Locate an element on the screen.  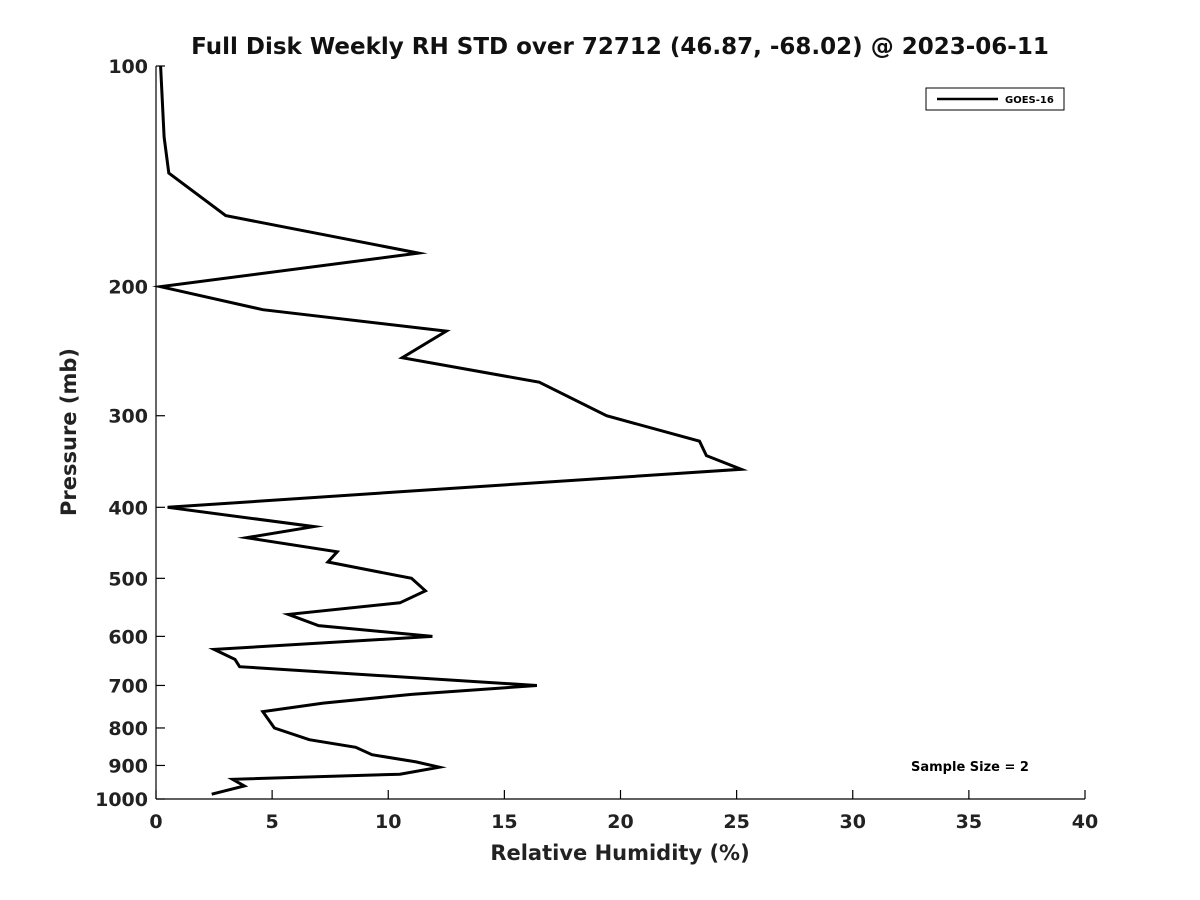
x-tick-label: 35 is located at coordinates (969, 822).